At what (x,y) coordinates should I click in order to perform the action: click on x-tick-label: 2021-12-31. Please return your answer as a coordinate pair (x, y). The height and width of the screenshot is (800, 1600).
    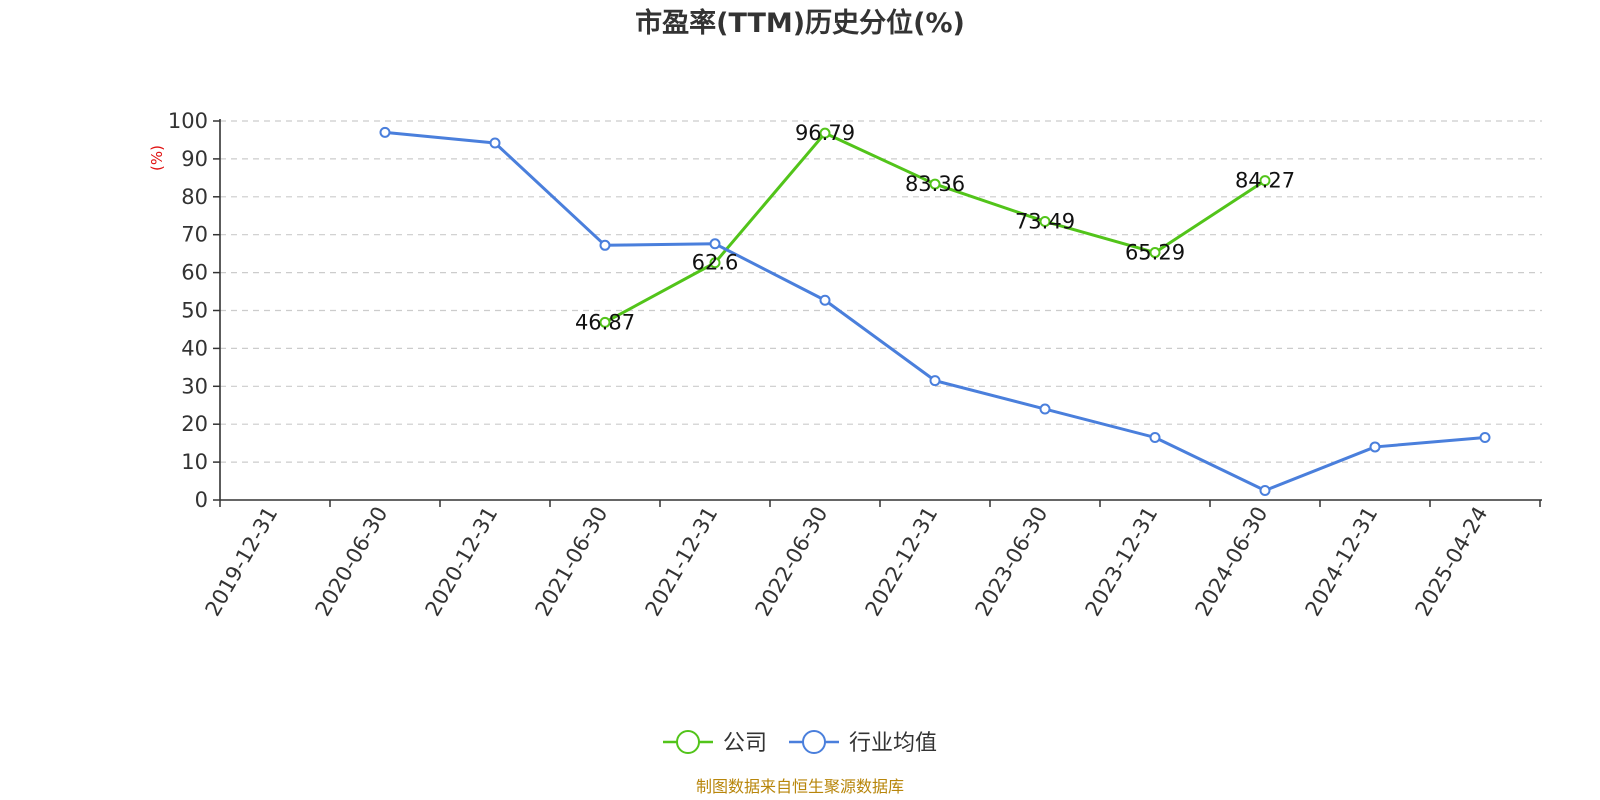
    Looking at the image, I should click on (682, 562).